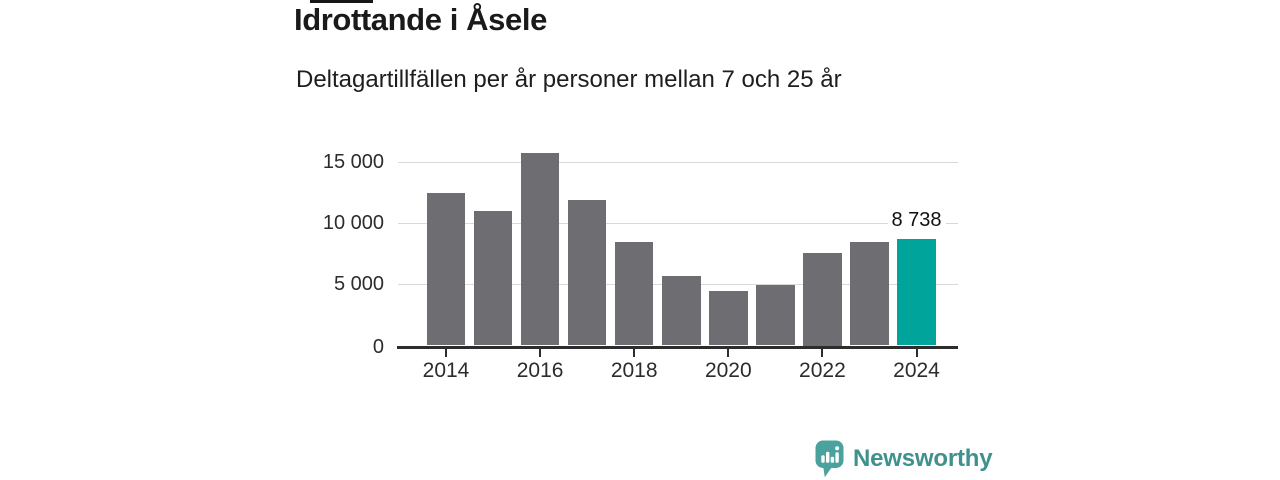 This screenshot has width=1280, height=480. Describe the element at coordinates (681, 310) in the screenshot. I see `bar-2018/2019` at that location.